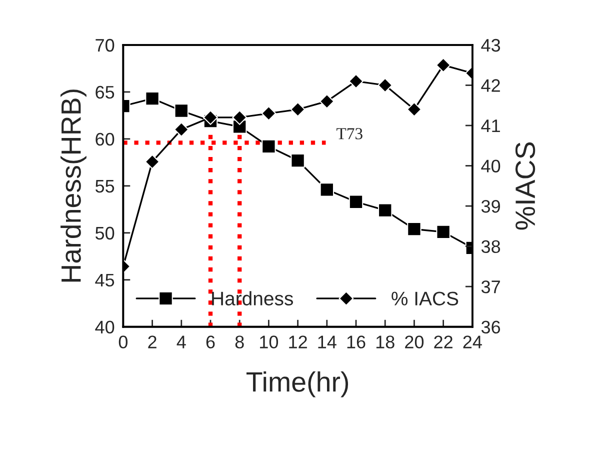 This screenshot has width=598, height=459. What do you see at coordinates (104, 186) in the screenshot?
I see `y-tick-label: 55` at bounding box center [104, 186].